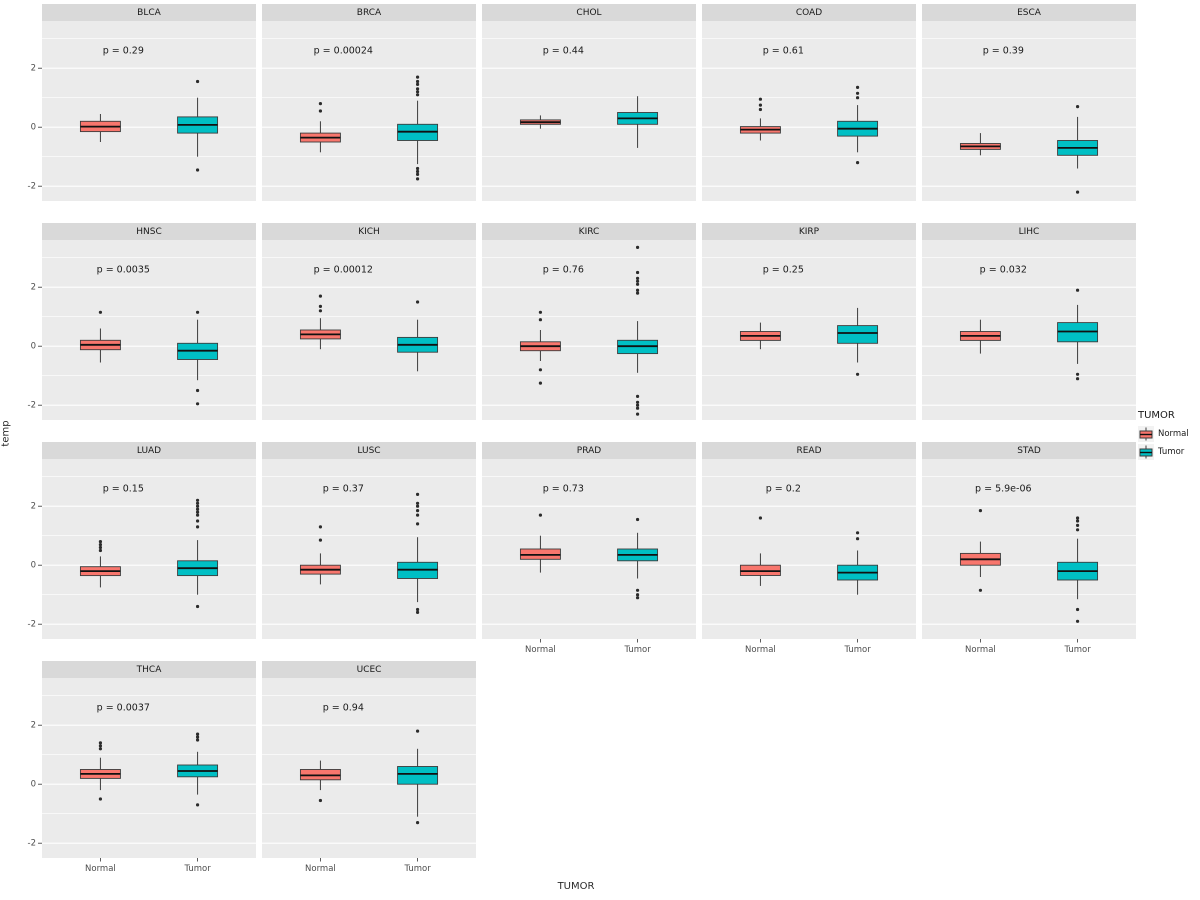 Image resolution: width=1200 pixels, height=900 pixels. What do you see at coordinates (1146, 452) in the screenshot?
I see `boxplot-glyph-tumor-icon` at bounding box center [1146, 452].